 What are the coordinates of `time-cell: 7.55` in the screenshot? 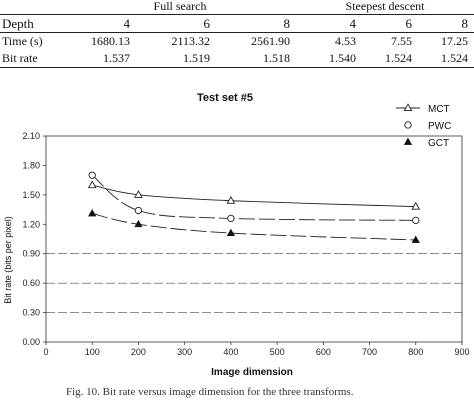 It's located at (402, 41).